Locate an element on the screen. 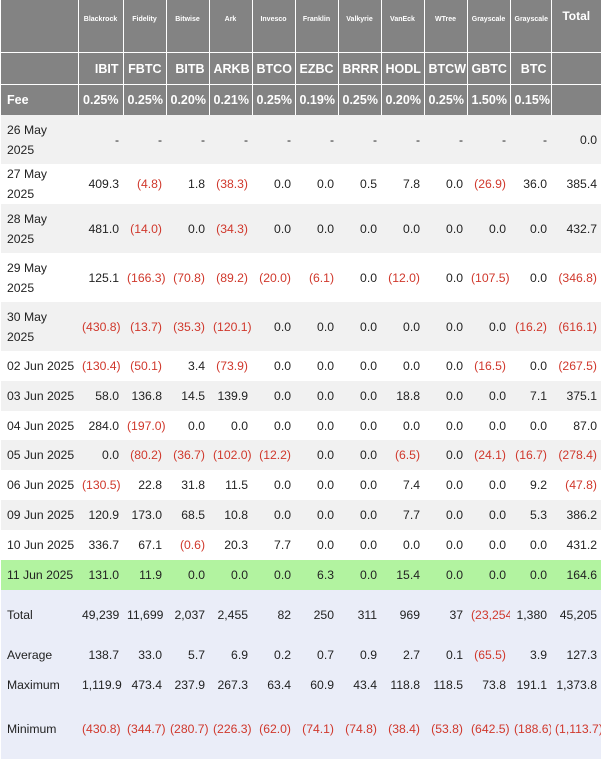 The image size is (602, 759). flow-cell: (166.3) is located at coordinates (144, 277).